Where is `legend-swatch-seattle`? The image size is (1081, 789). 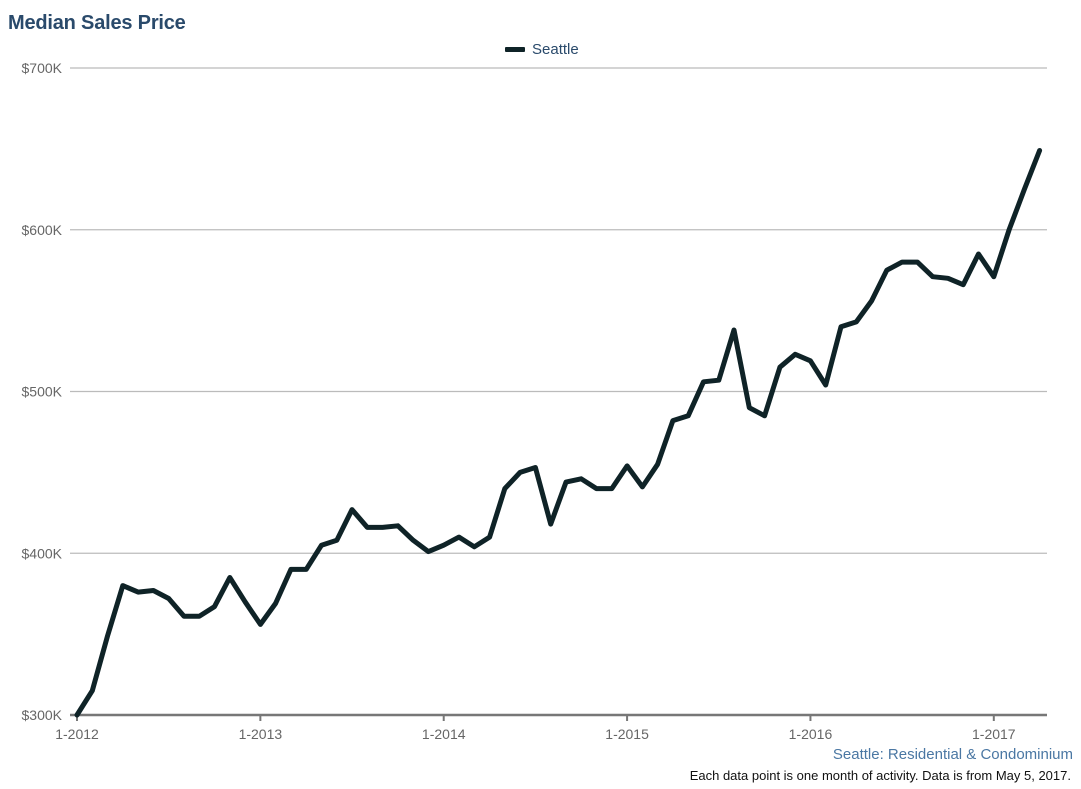 legend-swatch-seattle is located at coordinates (515, 49).